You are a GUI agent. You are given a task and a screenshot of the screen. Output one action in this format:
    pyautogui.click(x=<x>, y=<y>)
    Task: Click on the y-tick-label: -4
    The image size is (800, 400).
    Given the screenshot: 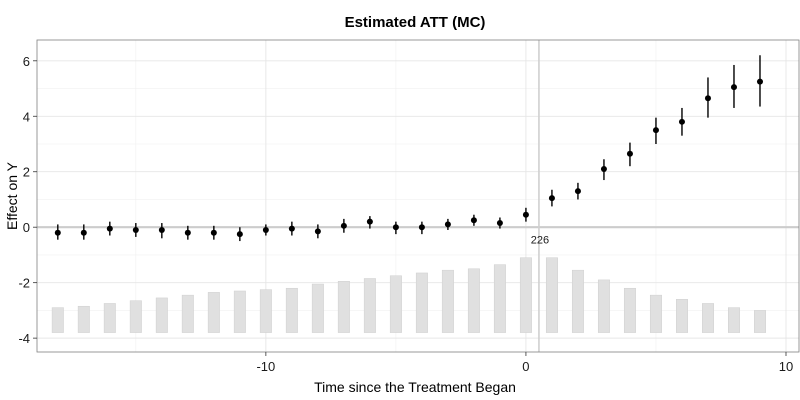 What is the action you would take?
    pyautogui.click(x=24, y=338)
    